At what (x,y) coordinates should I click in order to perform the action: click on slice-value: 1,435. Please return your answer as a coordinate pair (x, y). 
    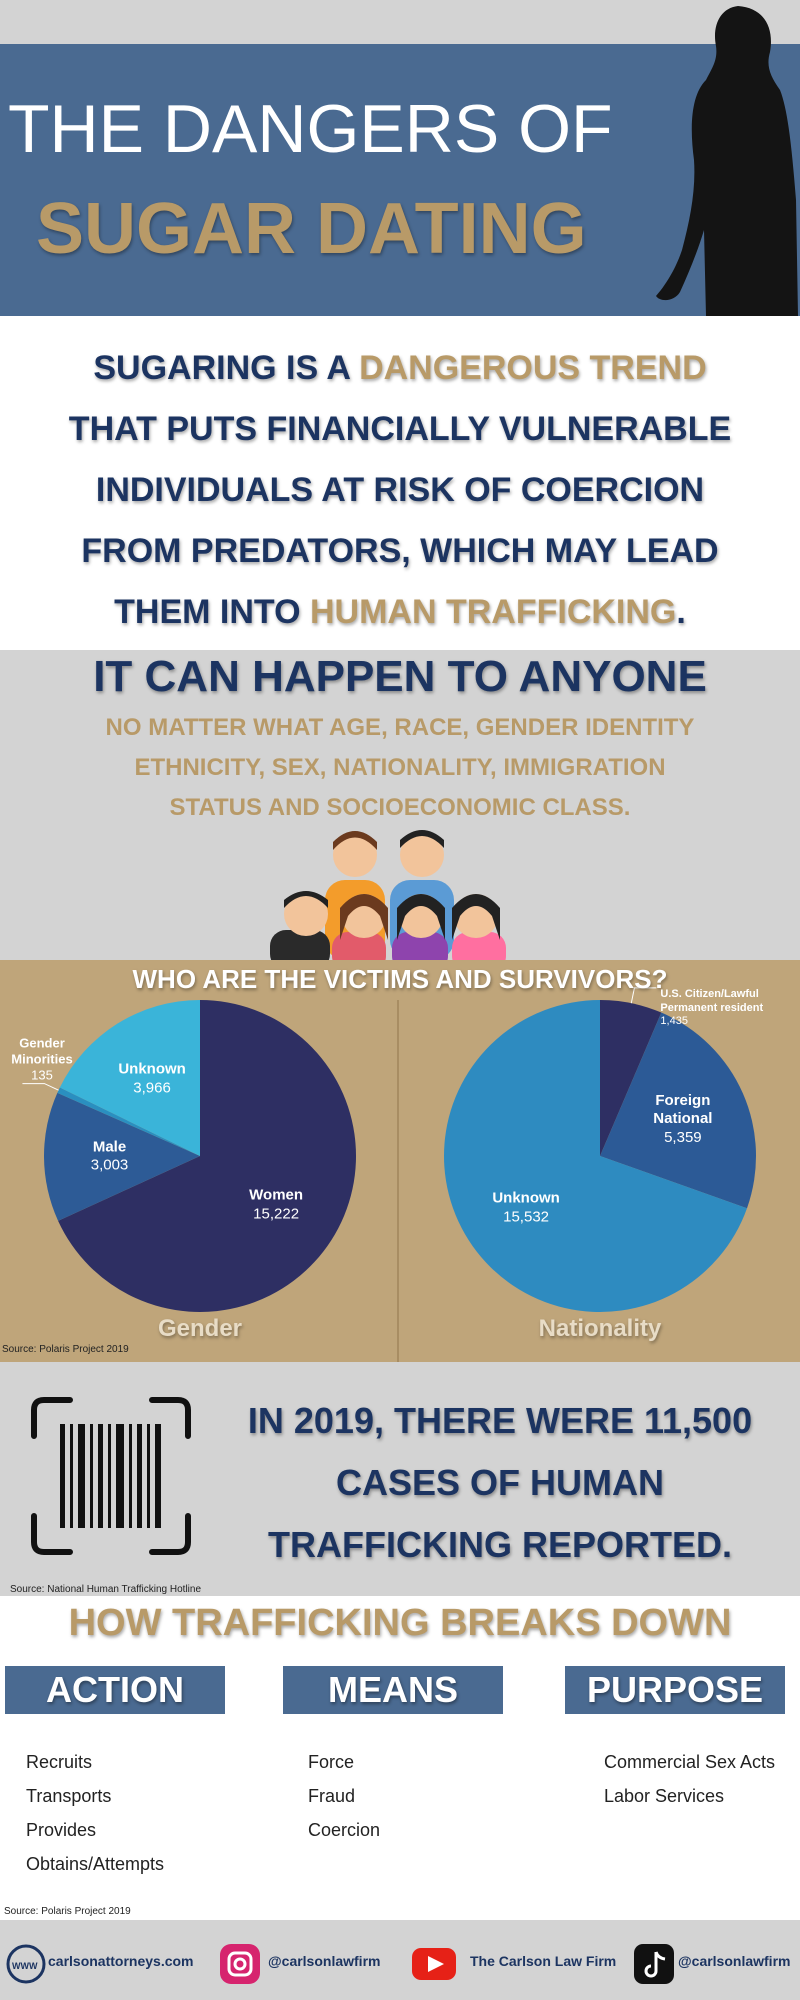
    Looking at the image, I should click on (674, 1021).